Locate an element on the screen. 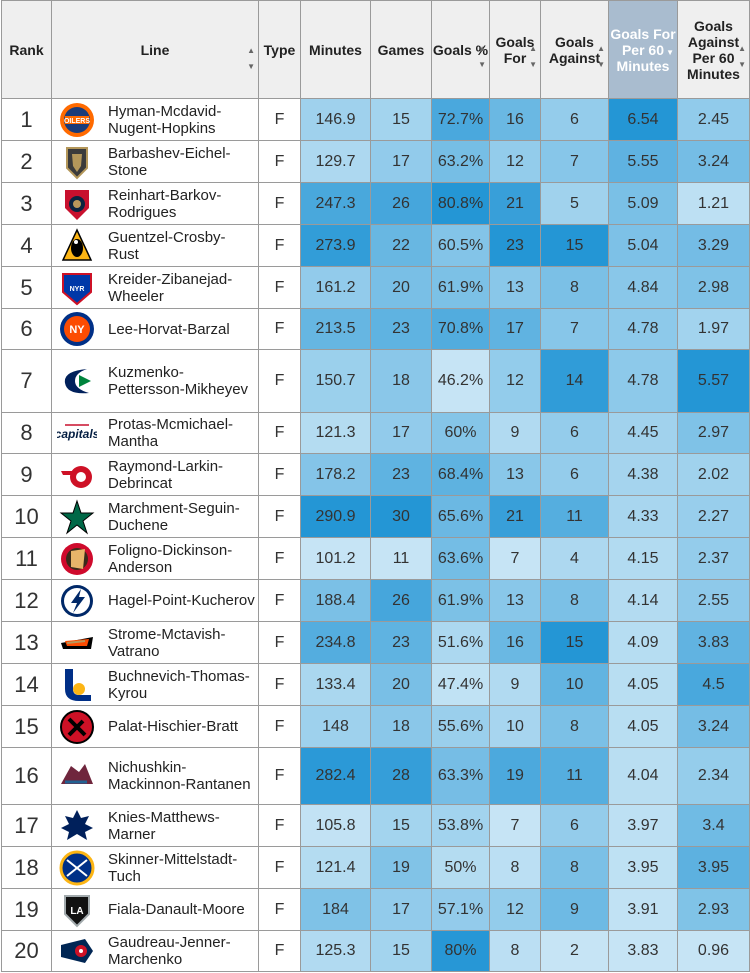 This screenshot has width=750, height=973. line-cell: Guentzel-Crosby-Rust is located at coordinates (155, 245).